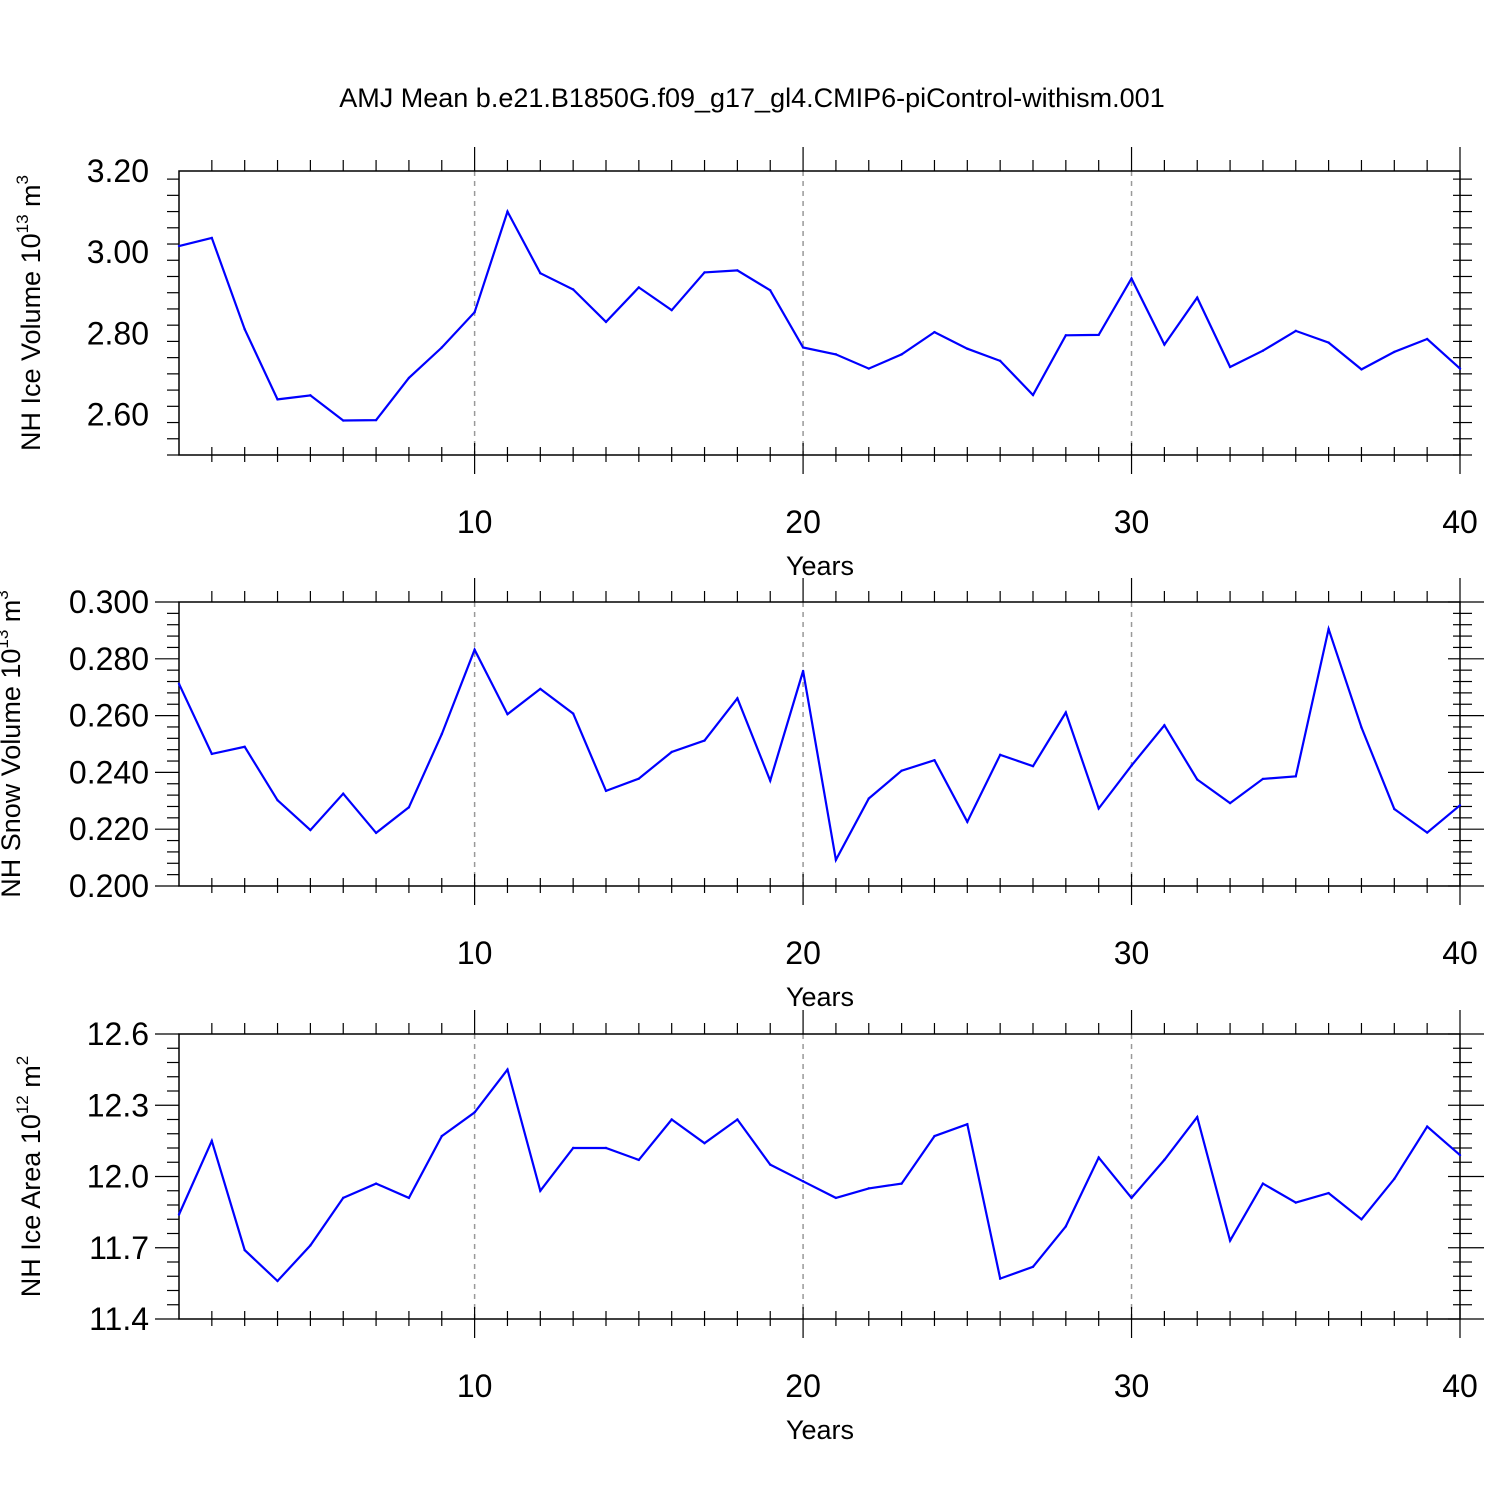 Image resolution: width=1500 pixels, height=1500 pixels. What do you see at coordinates (1132, 522) in the screenshot?
I see `x-tick-label: 30` at bounding box center [1132, 522].